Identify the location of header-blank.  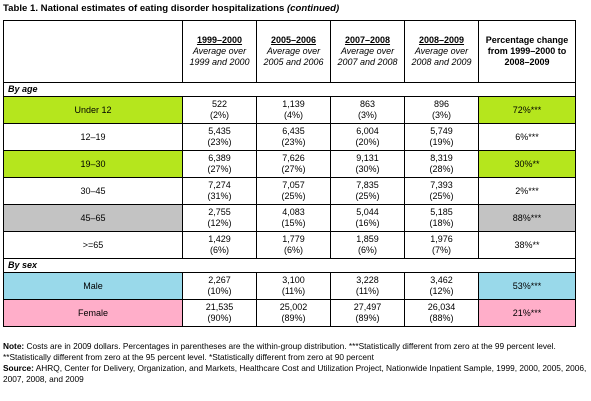
(93, 51).